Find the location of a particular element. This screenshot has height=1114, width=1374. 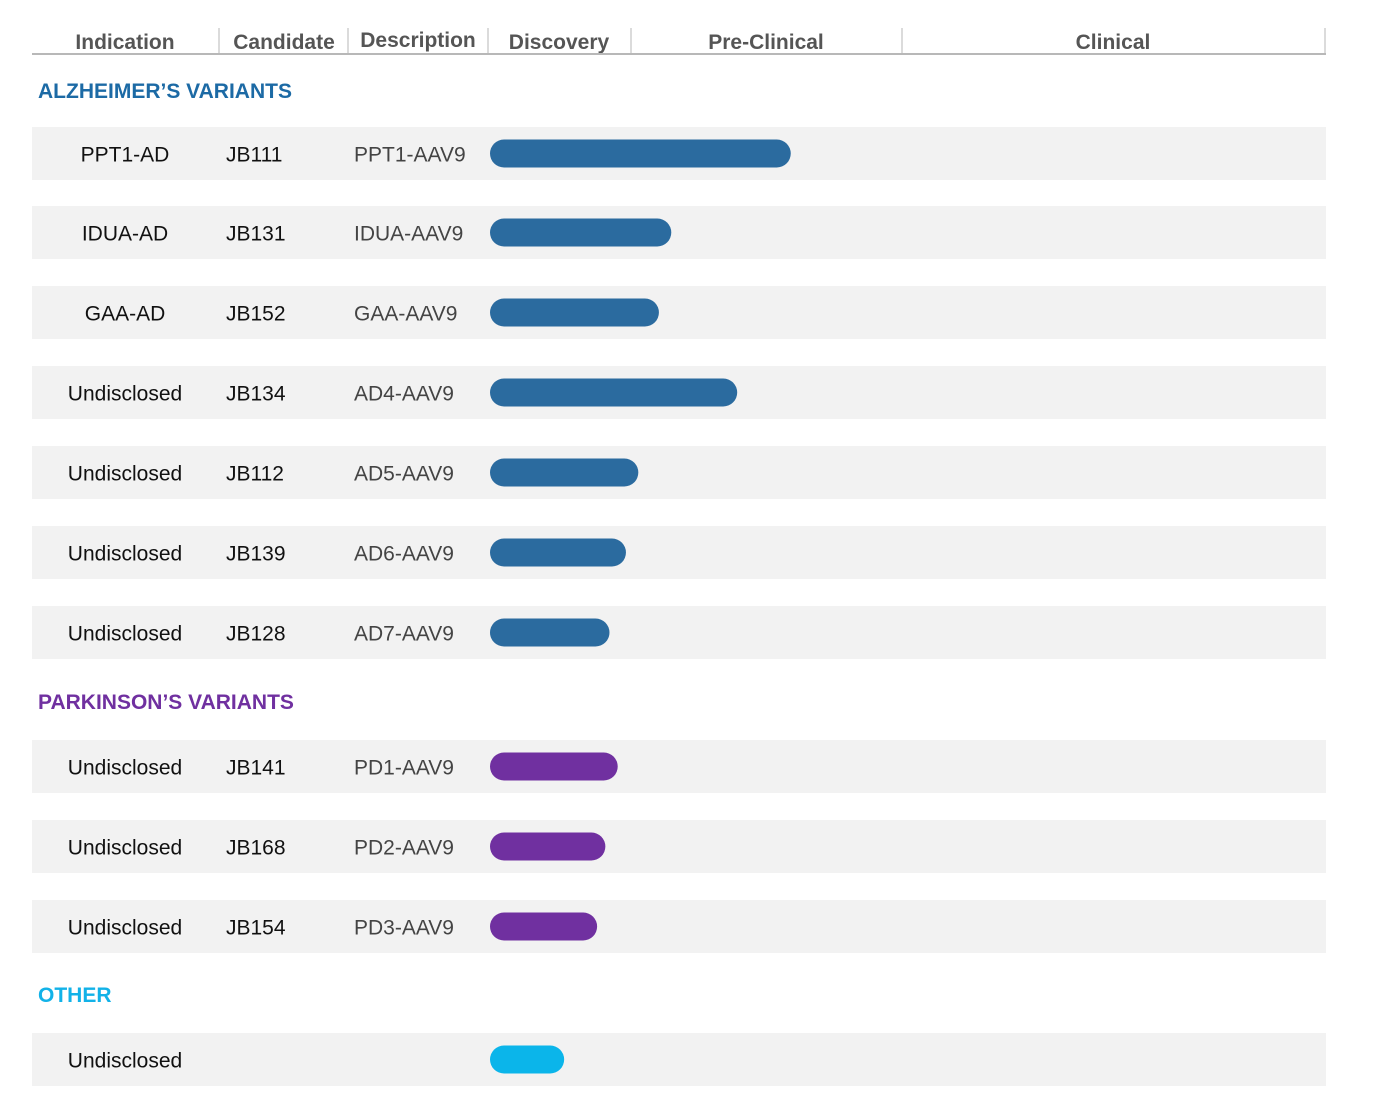

description-label: AD4-AAV9 is located at coordinates (404, 394).